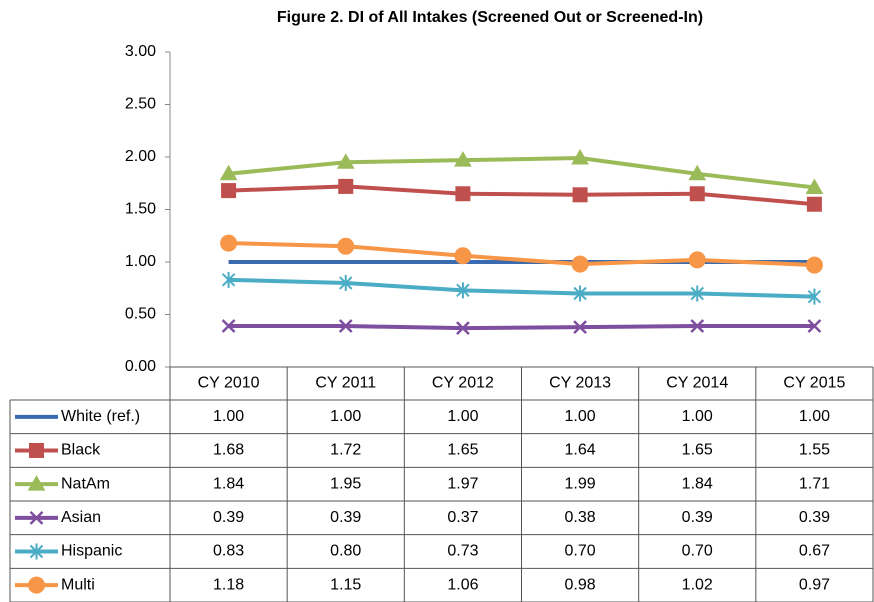  I want to click on table-cell: 0.83, so click(228, 551).